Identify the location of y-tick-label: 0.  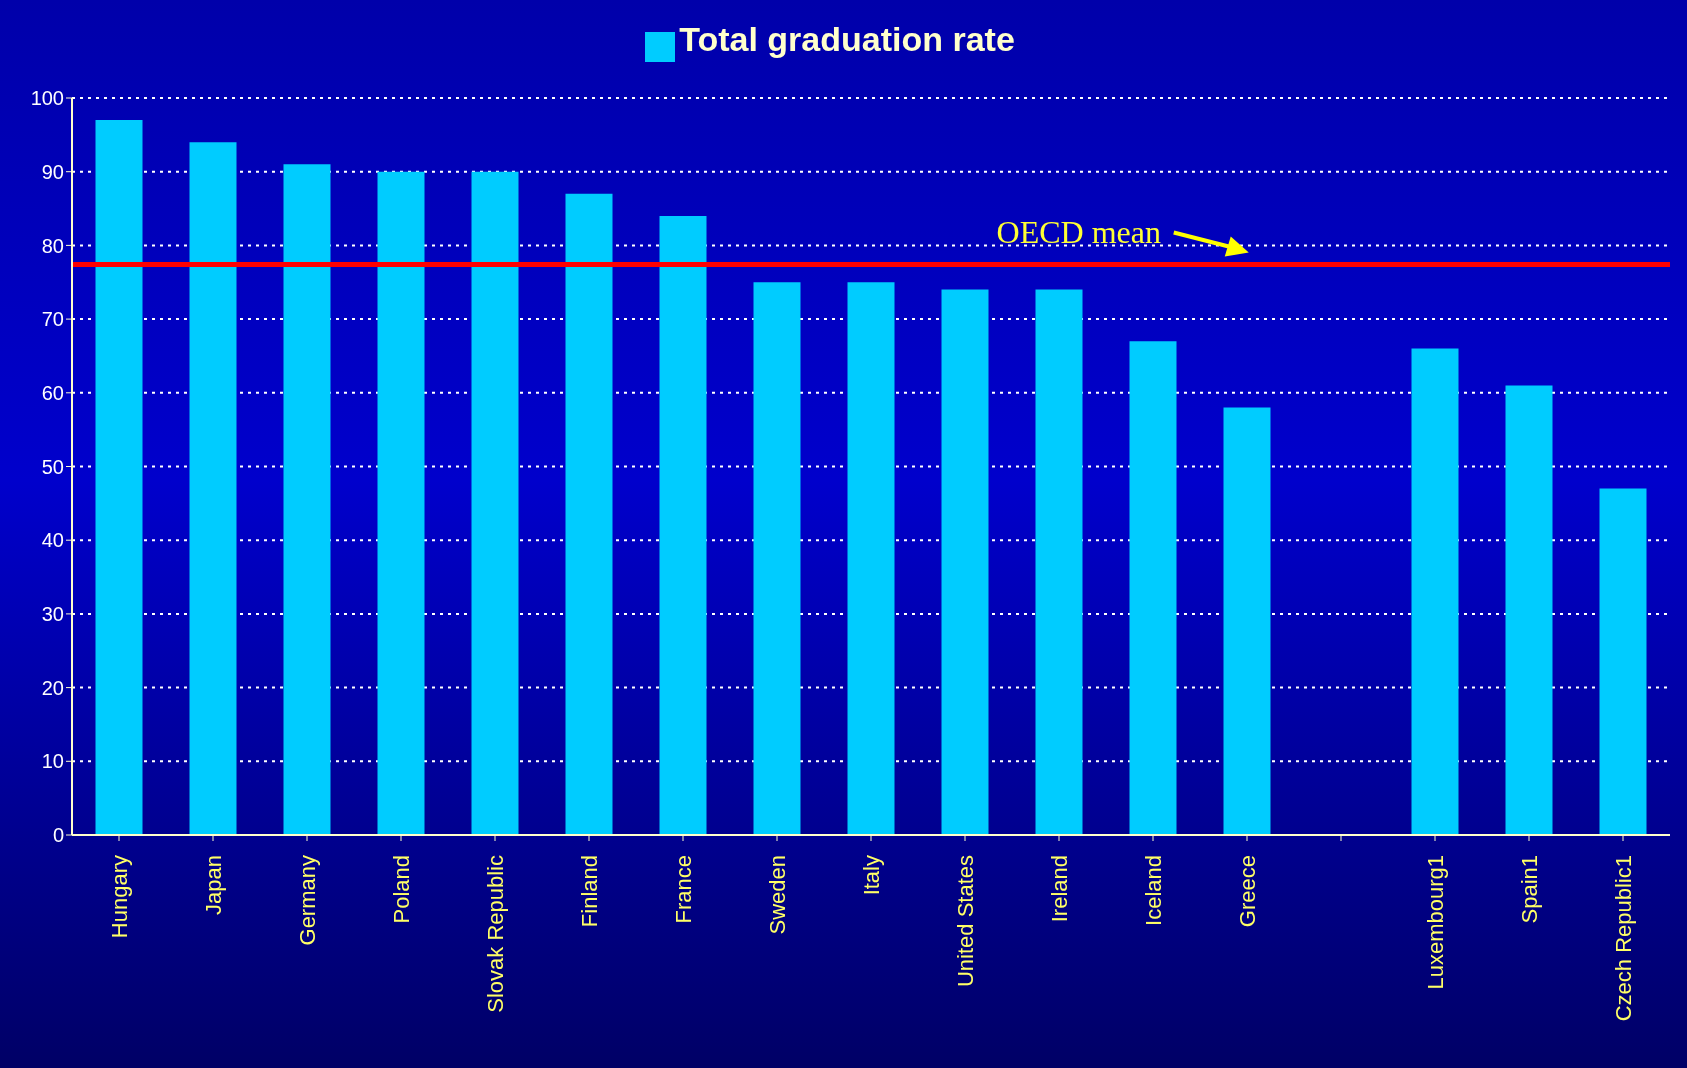
(58, 835).